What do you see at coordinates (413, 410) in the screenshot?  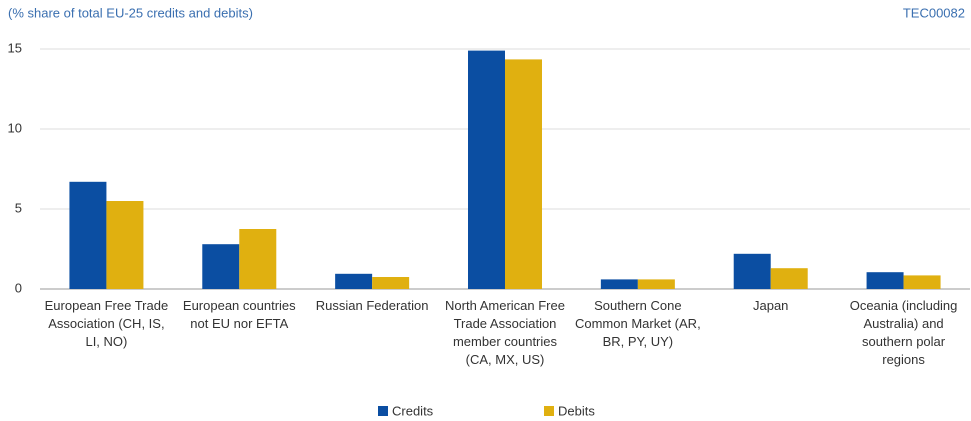 I see `legend-label: Credits` at bounding box center [413, 410].